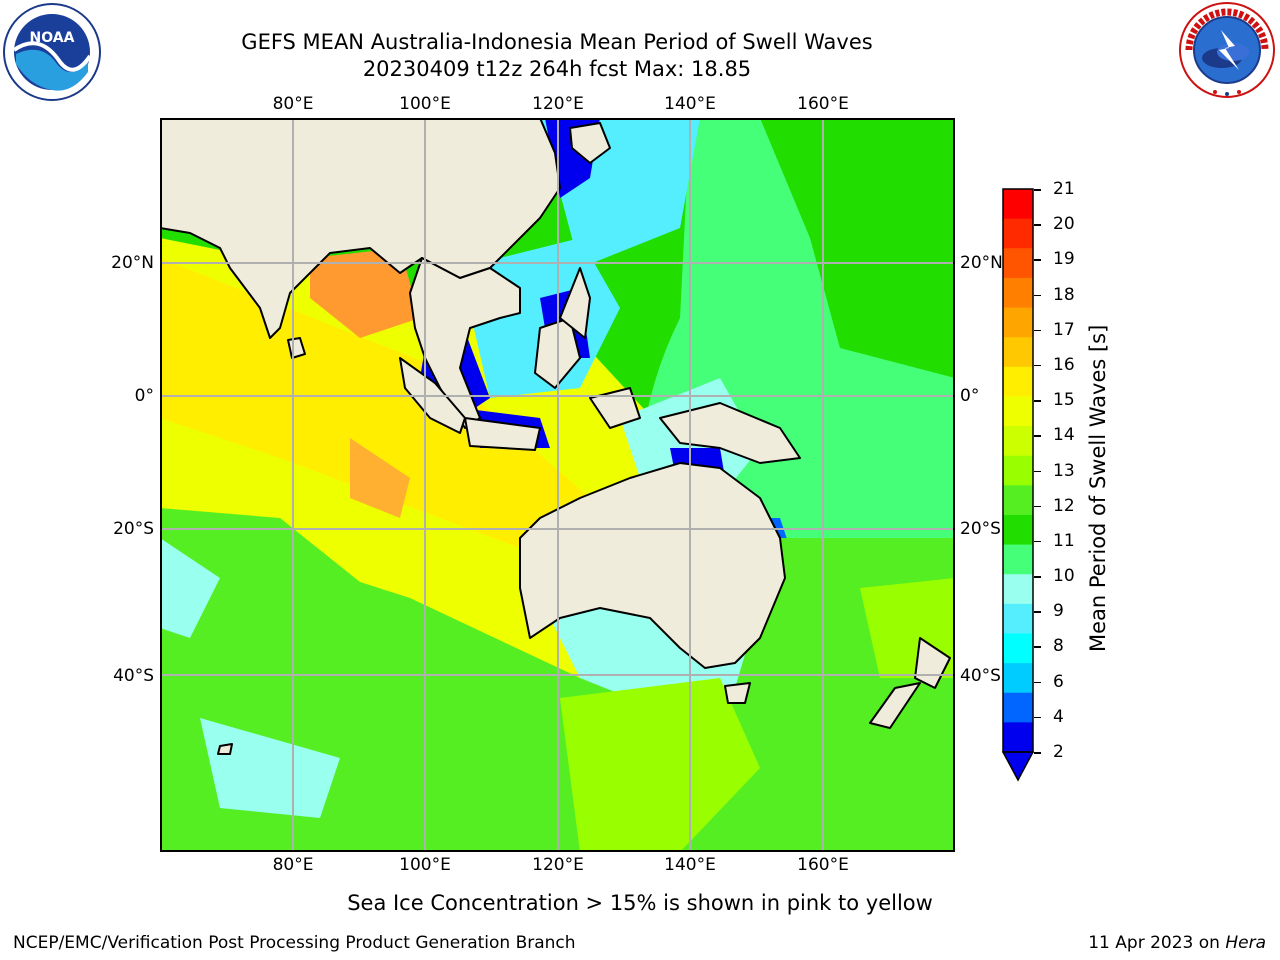  I want to click on asia-mainland, so click(360, 228).